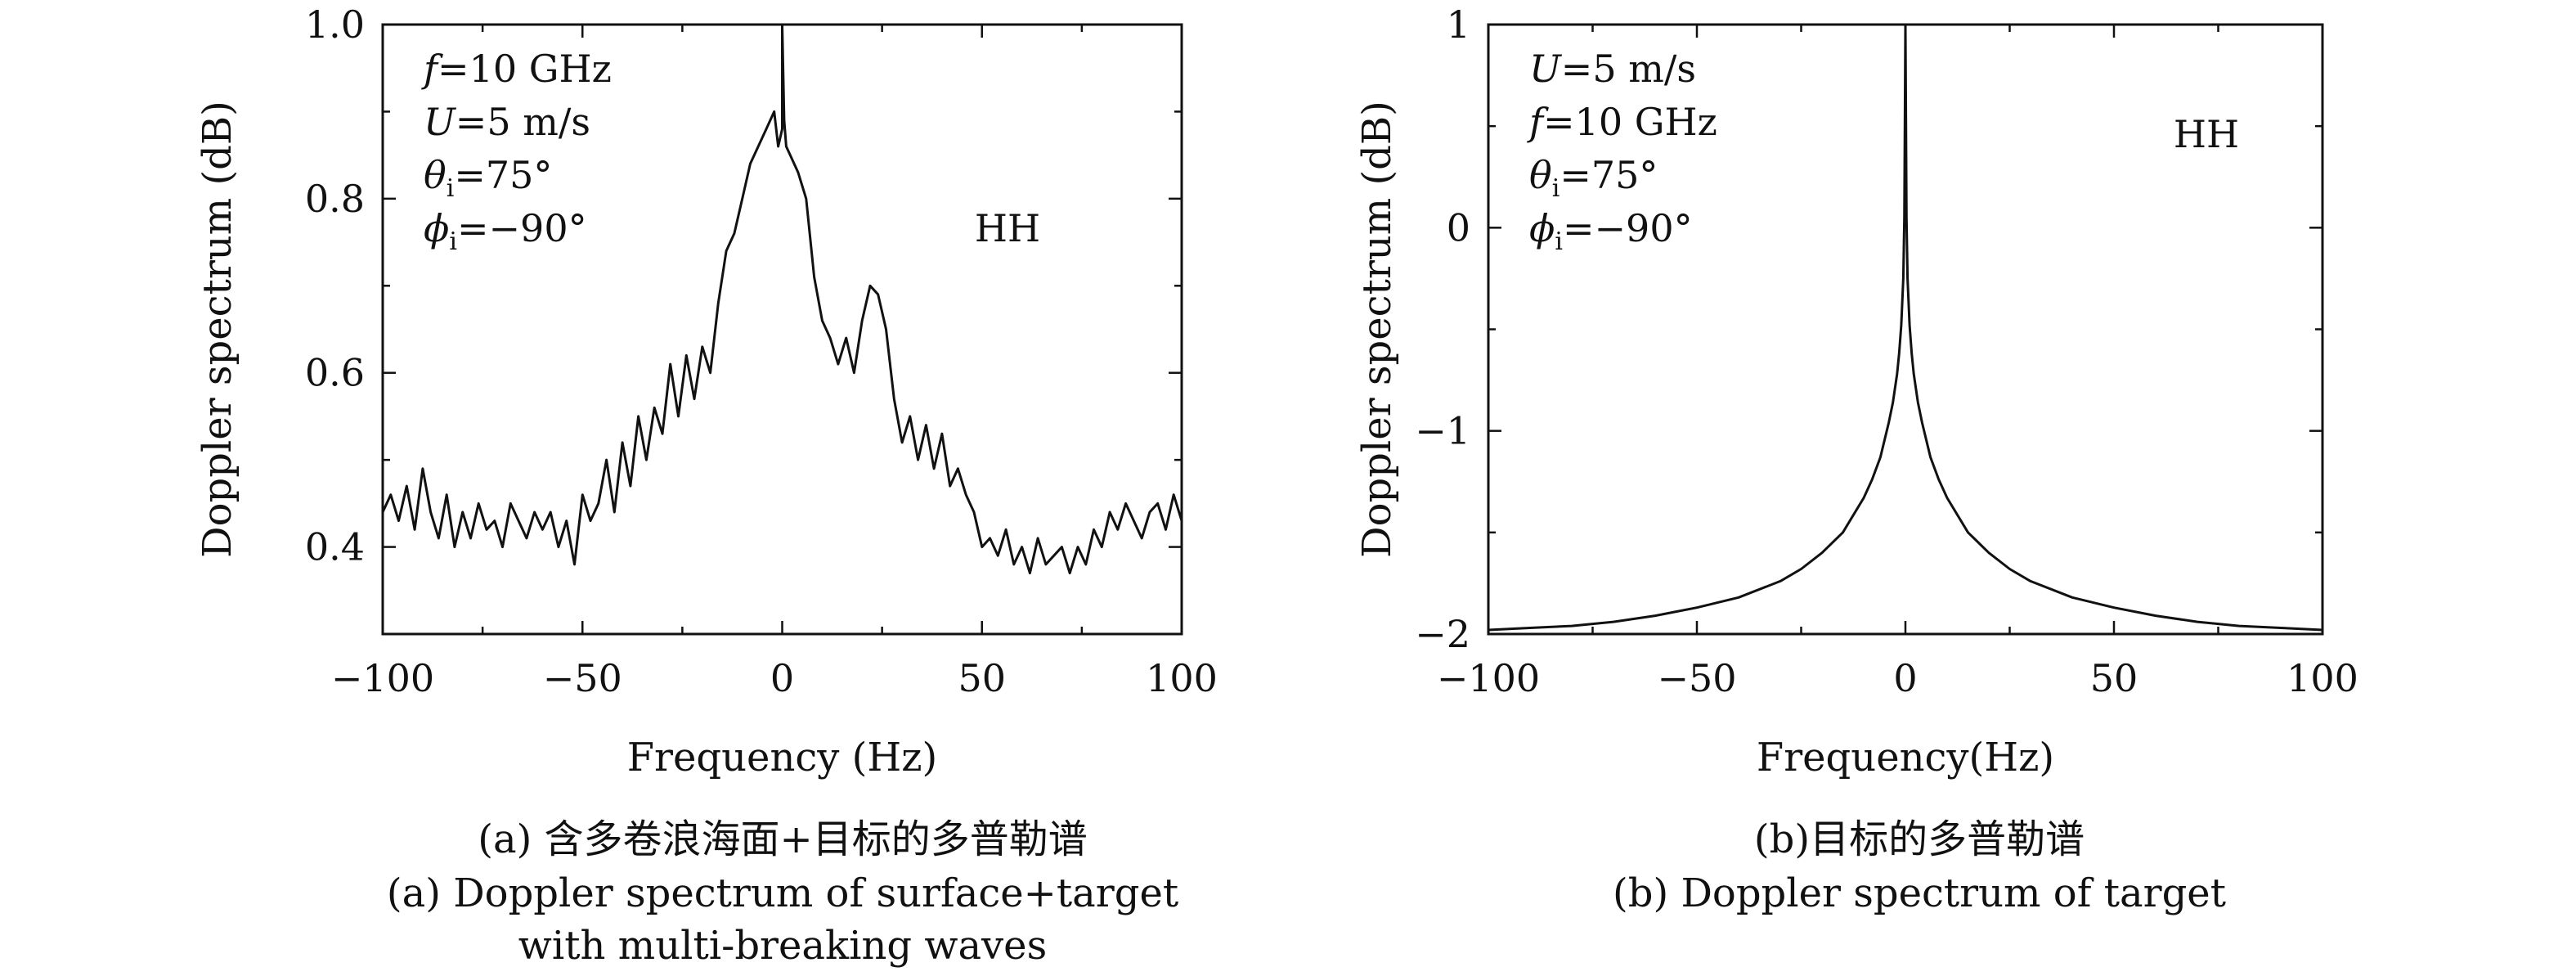 Image resolution: width=2576 pixels, height=976 pixels. I want to click on caption-english-line2: with multi-breaking waves, so click(782, 946).